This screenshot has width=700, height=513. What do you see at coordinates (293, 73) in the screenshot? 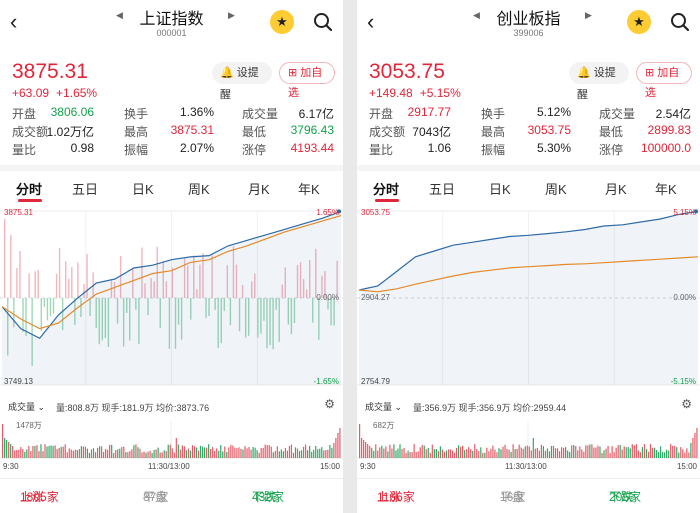
I see `plus-box-icon: ⊞` at bounding box center [293, 73].